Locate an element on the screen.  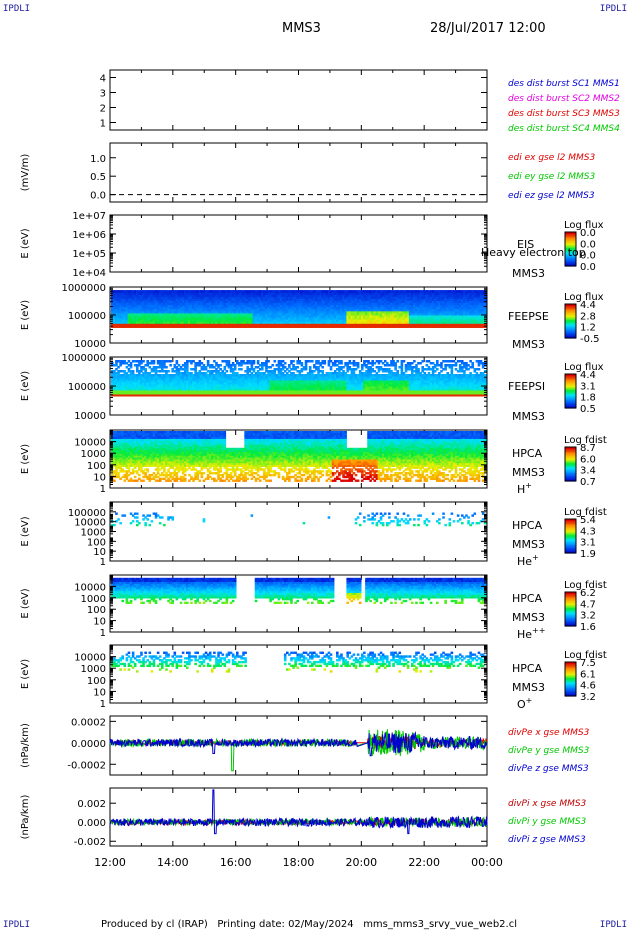
y-axis-label-eis: E (eV) is located at coordinates (25, 243).